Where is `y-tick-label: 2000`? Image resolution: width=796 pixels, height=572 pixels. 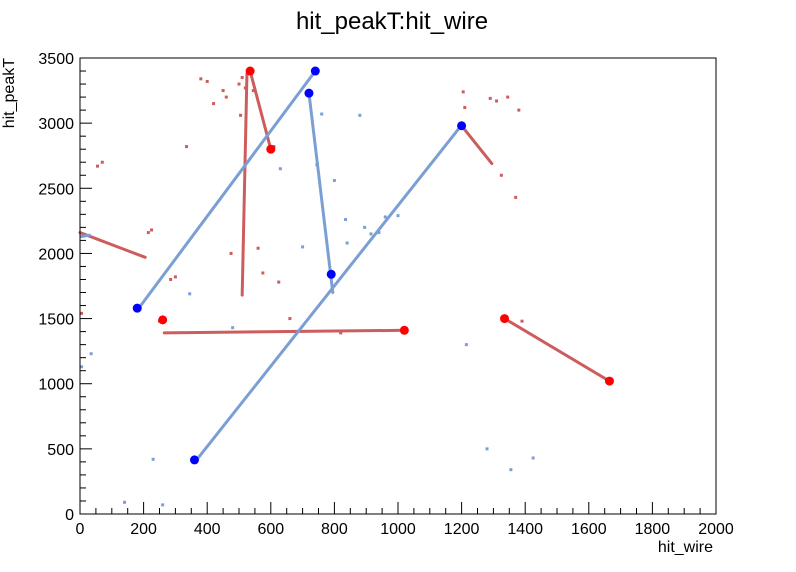 y-tick-label: 2000 is located at coordinates (56, 254).